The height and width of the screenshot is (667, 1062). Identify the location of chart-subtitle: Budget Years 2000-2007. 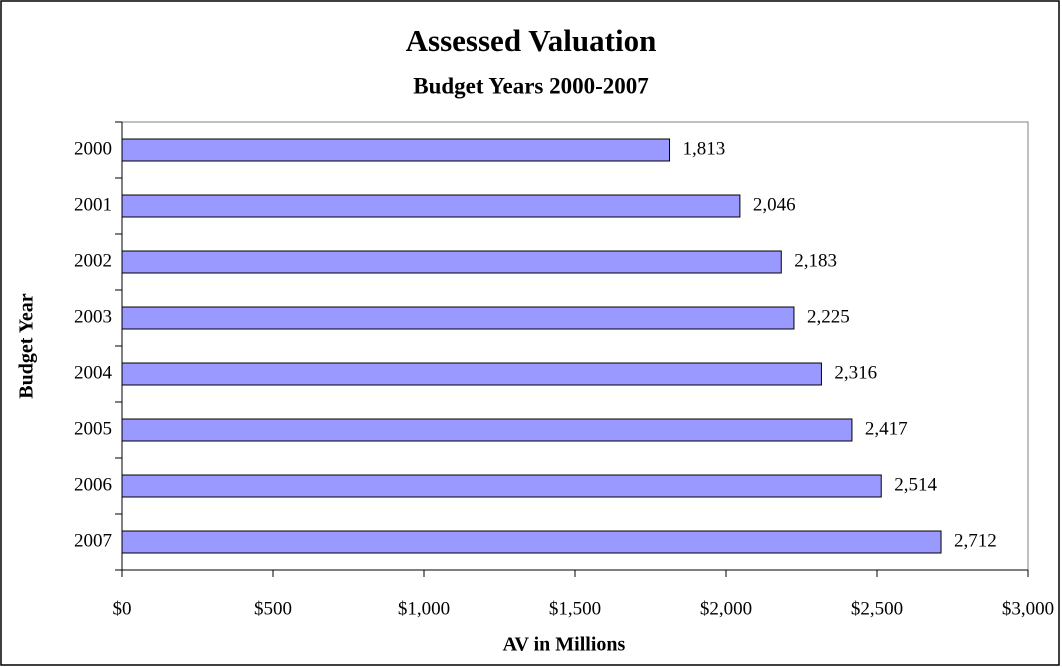
(531, 85).